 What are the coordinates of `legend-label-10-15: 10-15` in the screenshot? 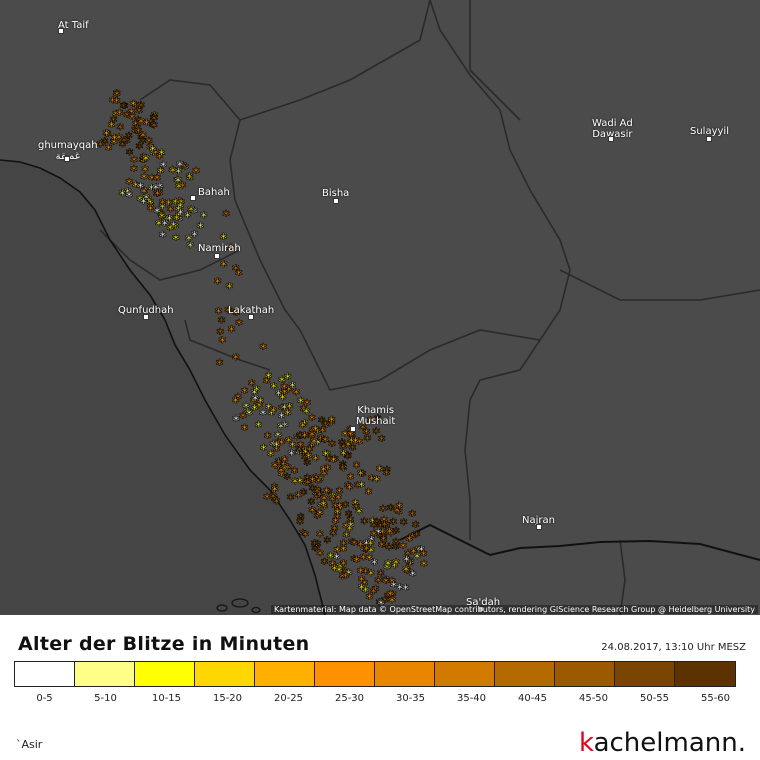 It's located at (166, 698).